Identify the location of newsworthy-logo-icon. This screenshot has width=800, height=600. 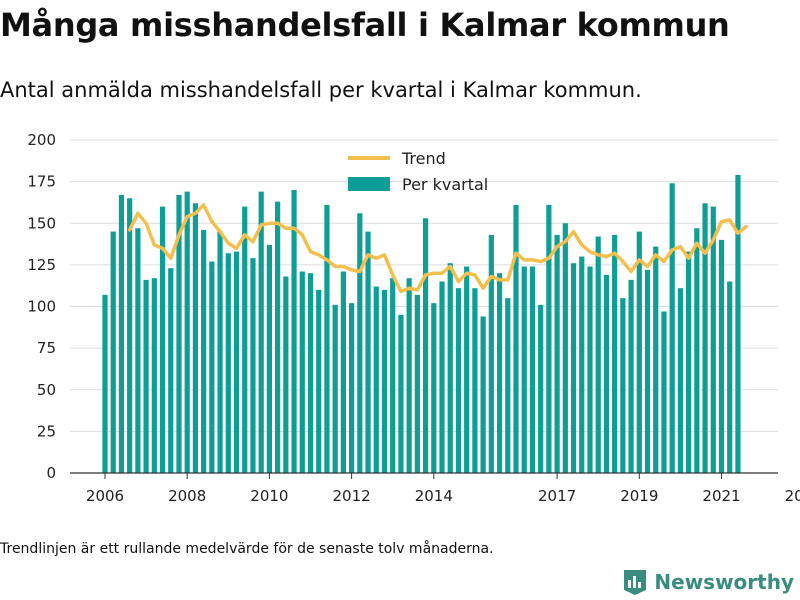
(635, 582).